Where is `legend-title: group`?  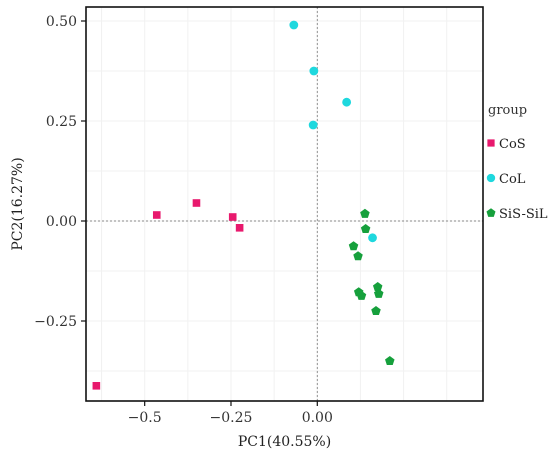
legend-title: group is located at coordinates (507, 110).